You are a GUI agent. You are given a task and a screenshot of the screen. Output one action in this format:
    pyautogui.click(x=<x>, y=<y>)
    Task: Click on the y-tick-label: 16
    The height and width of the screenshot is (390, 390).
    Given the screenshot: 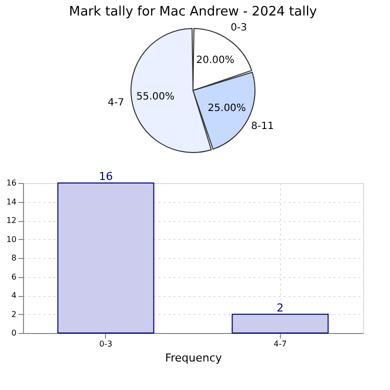 What is the action you would take?
    pyautogui.click(x=11, y=183)
    